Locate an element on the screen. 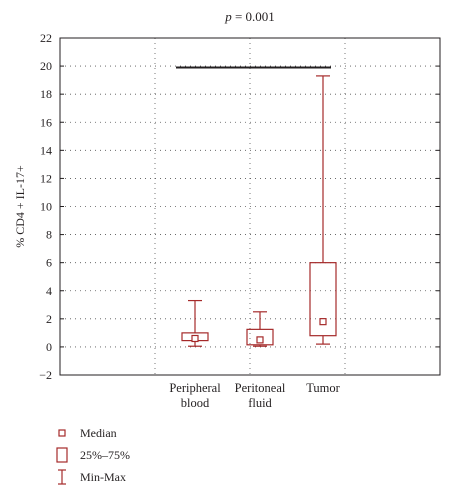 The width and height of the screenshot is (472, 500). legend-box-icon is located at coordinates (62, 455).